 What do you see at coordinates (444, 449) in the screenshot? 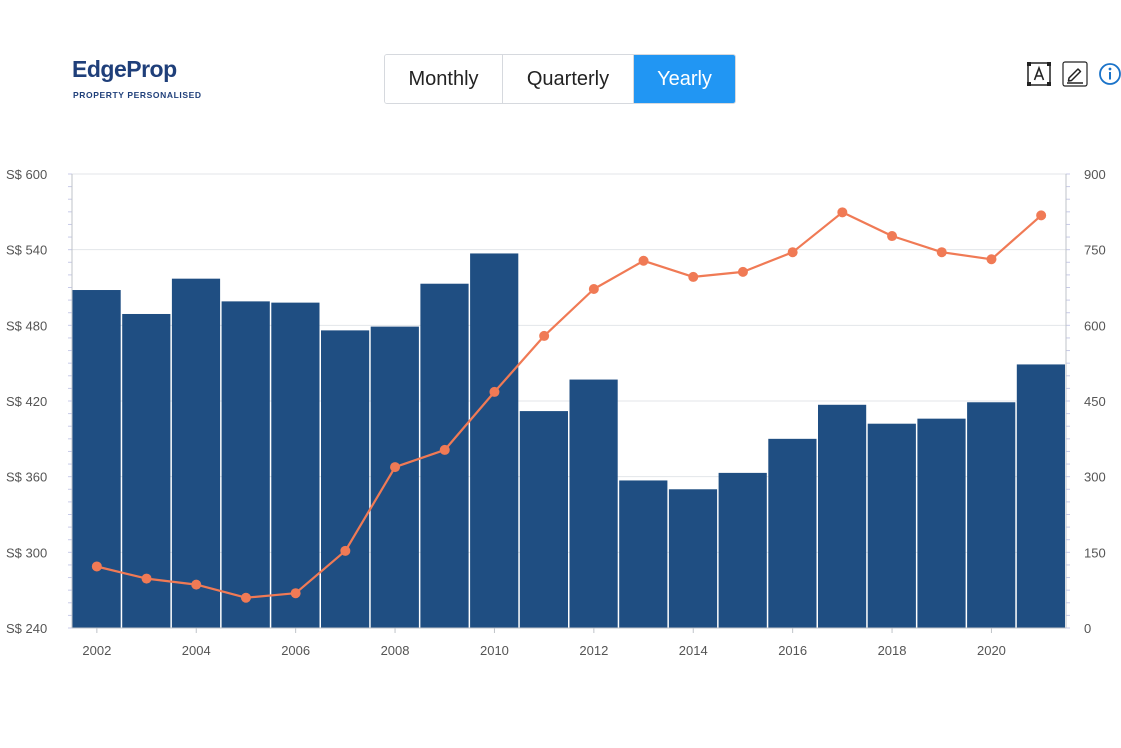
I see `line-point-2009` at bounding box center [444, 449].